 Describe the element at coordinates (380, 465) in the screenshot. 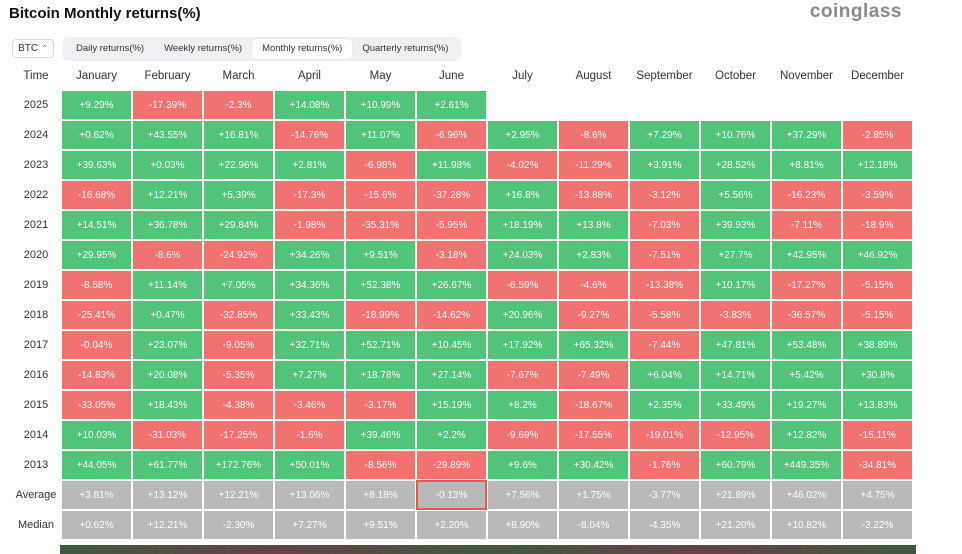

I see `return-cell: -8.56%` at that location.